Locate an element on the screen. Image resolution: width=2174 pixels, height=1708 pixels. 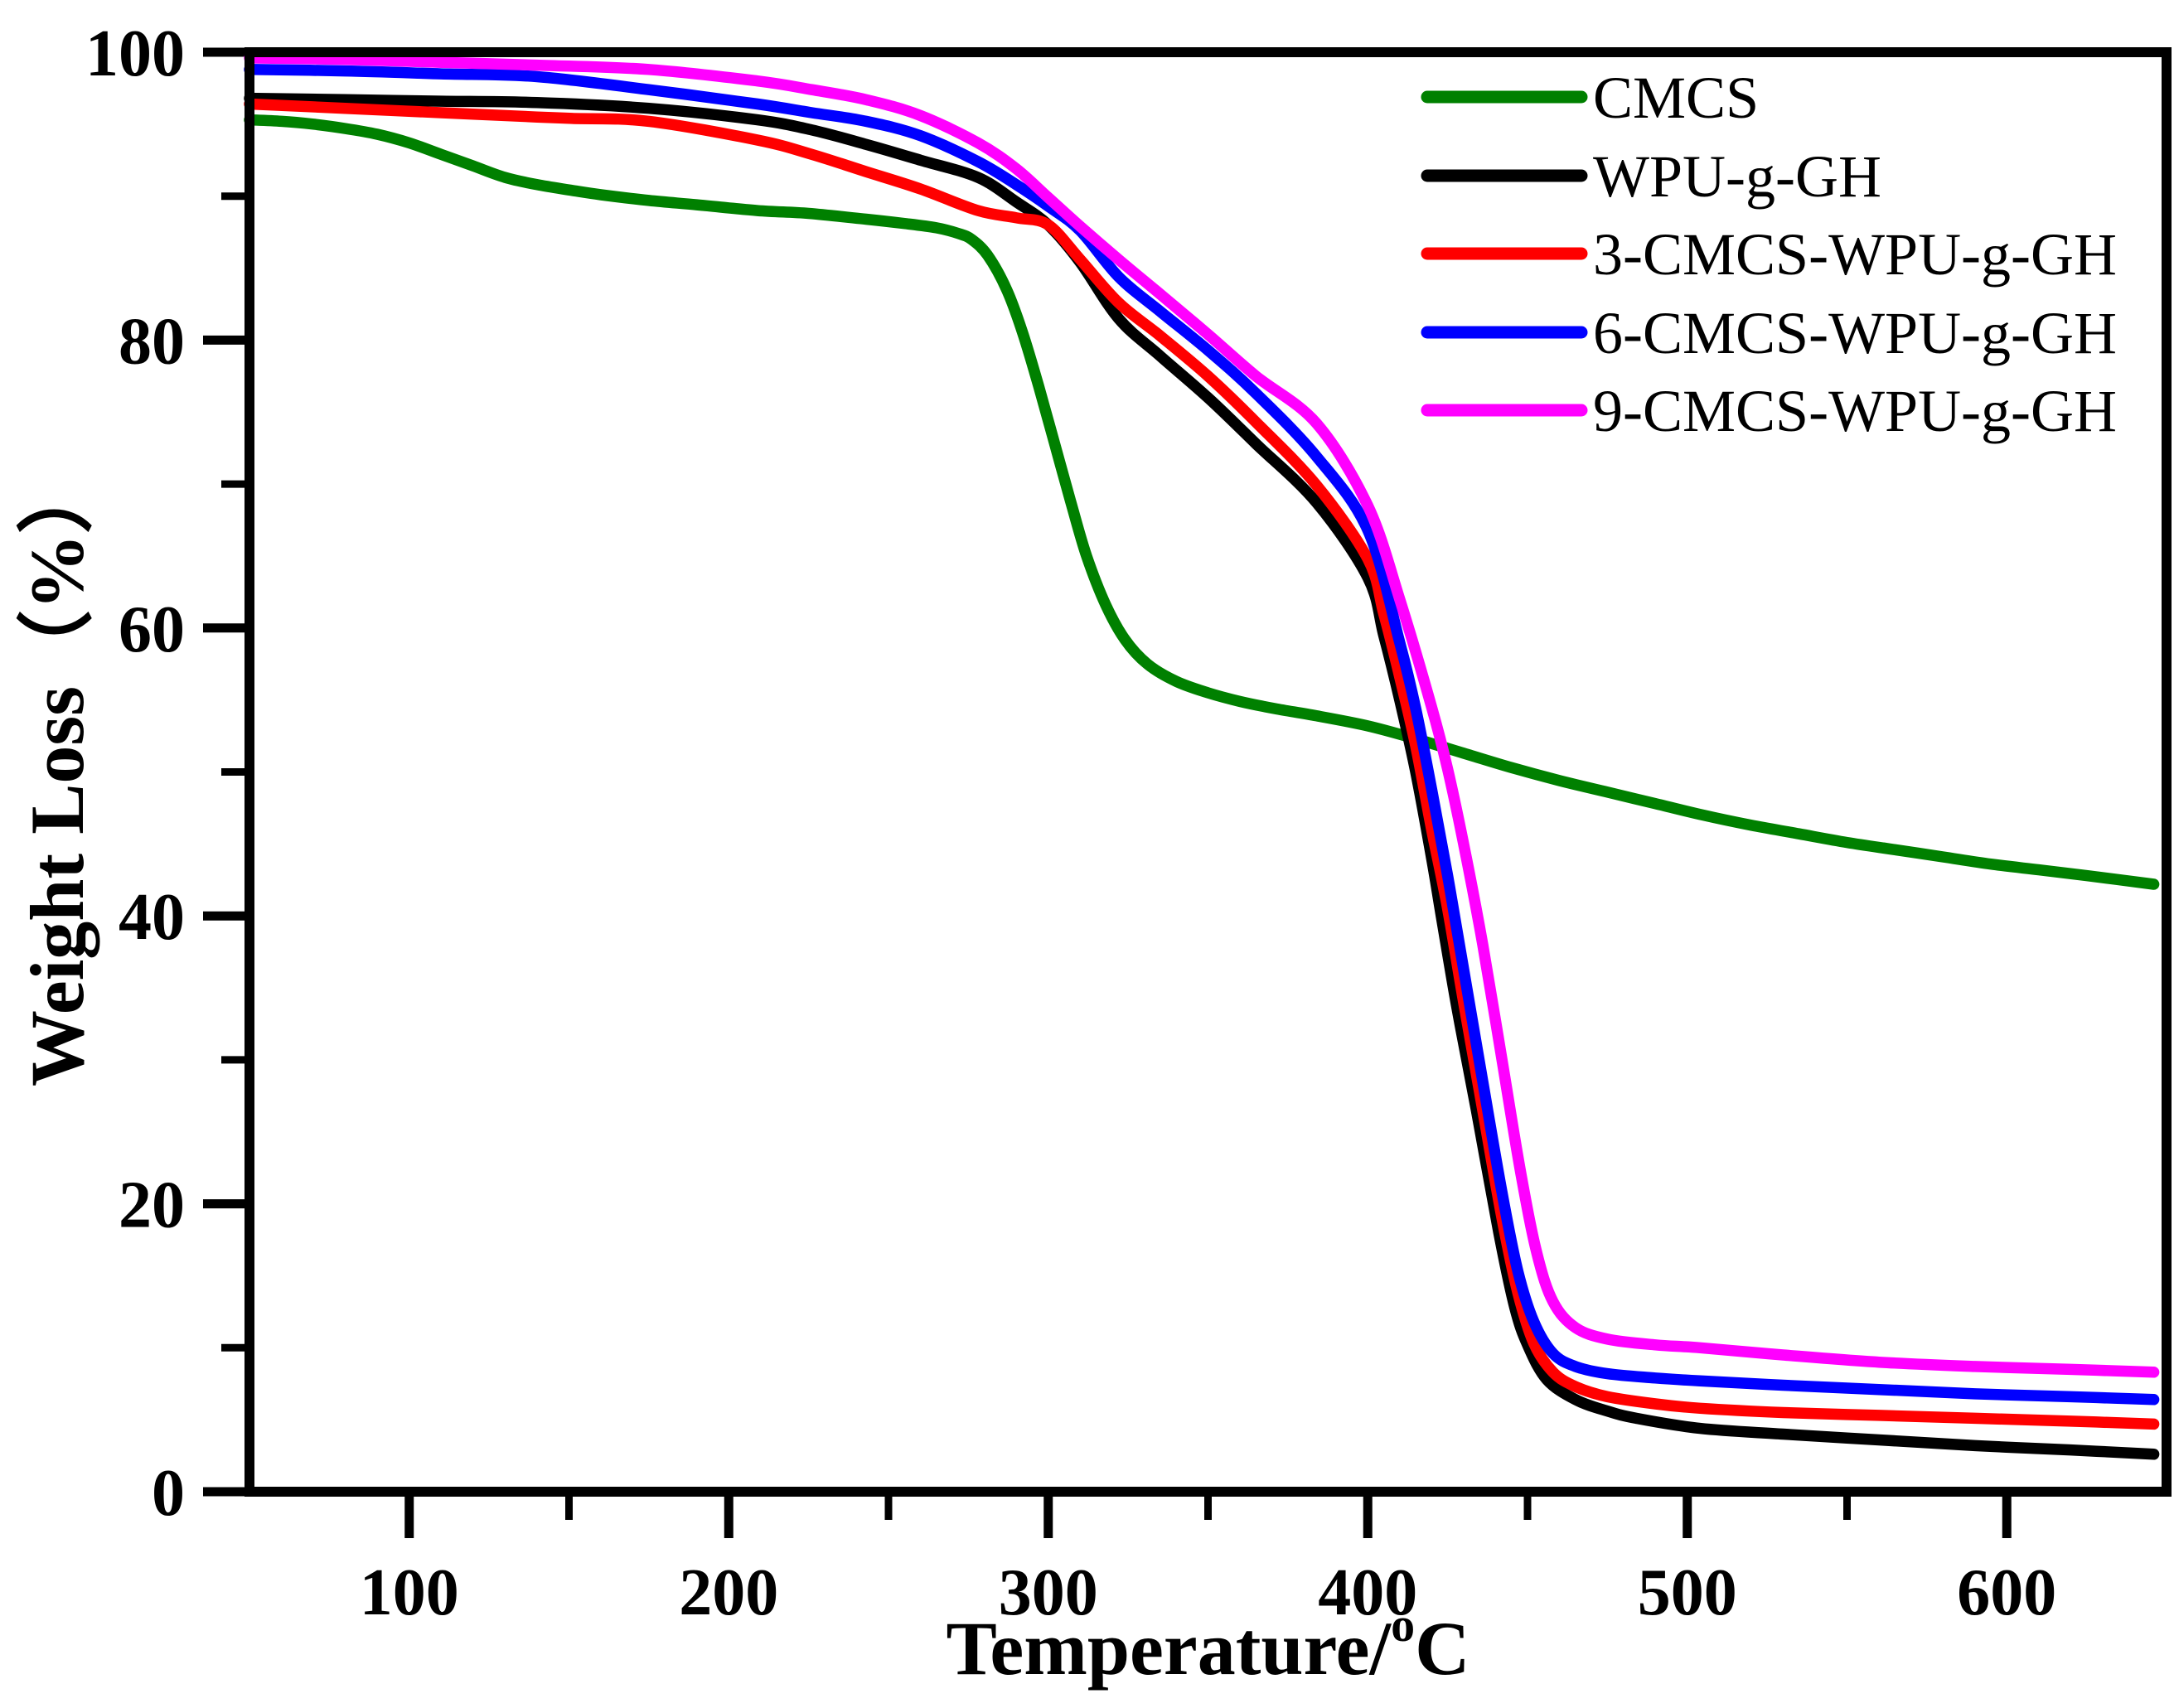
legend-item: WPU-g-GH is located at coordinates (1651, 177).